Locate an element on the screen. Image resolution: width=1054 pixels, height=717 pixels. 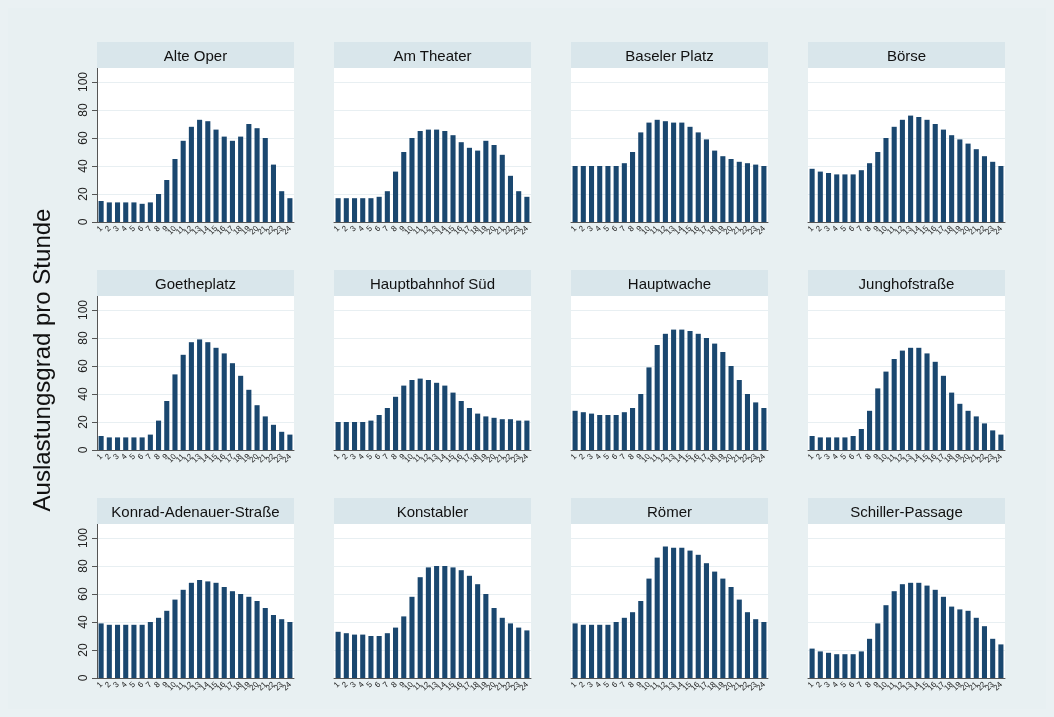
y-tick-label: 60 is located at coordinates (83, 594).